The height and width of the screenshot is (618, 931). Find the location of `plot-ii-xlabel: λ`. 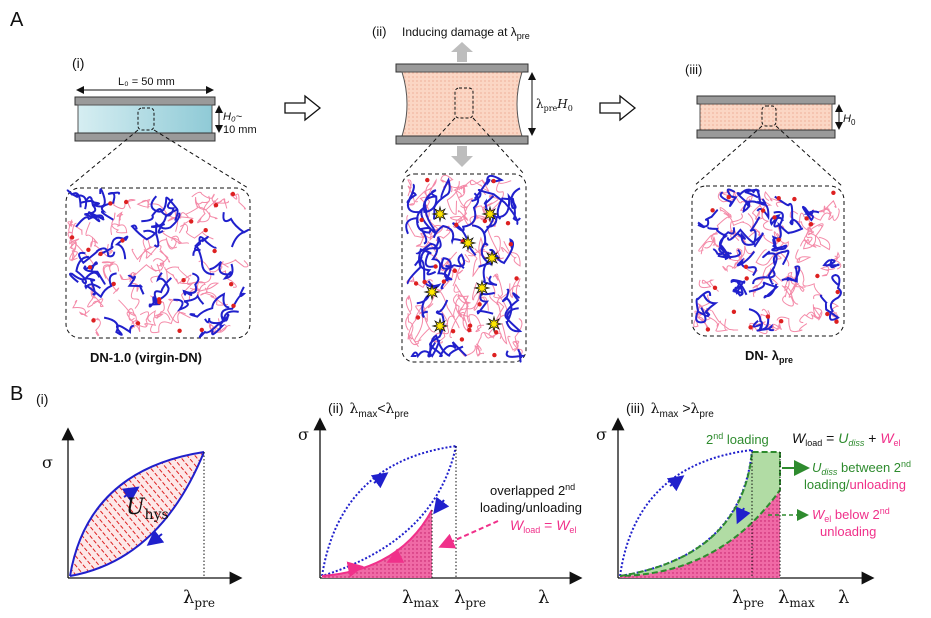

plot-ii-xlabel: λ is located at coordinates (543, 597).